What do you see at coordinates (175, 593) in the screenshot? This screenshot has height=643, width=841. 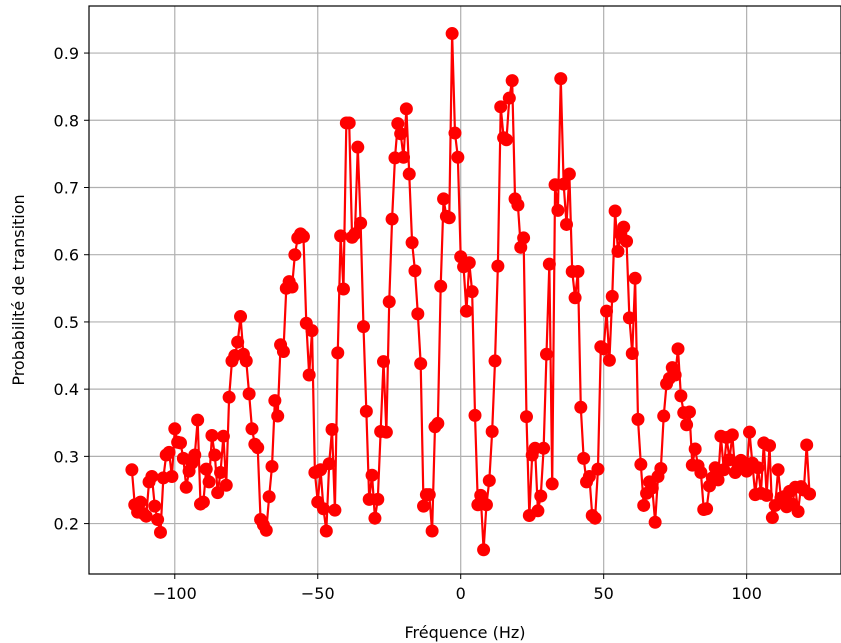 I see `x-tick-label: −100` at bounding box center [175, 593].